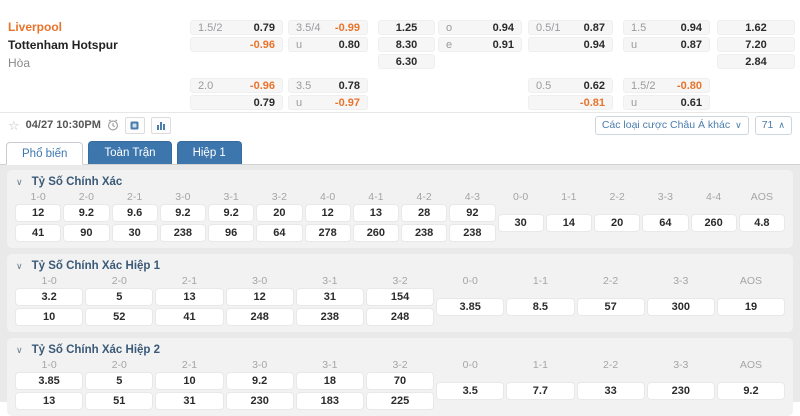  I want to click on odds-cell: 8.30, so click(406, 44).